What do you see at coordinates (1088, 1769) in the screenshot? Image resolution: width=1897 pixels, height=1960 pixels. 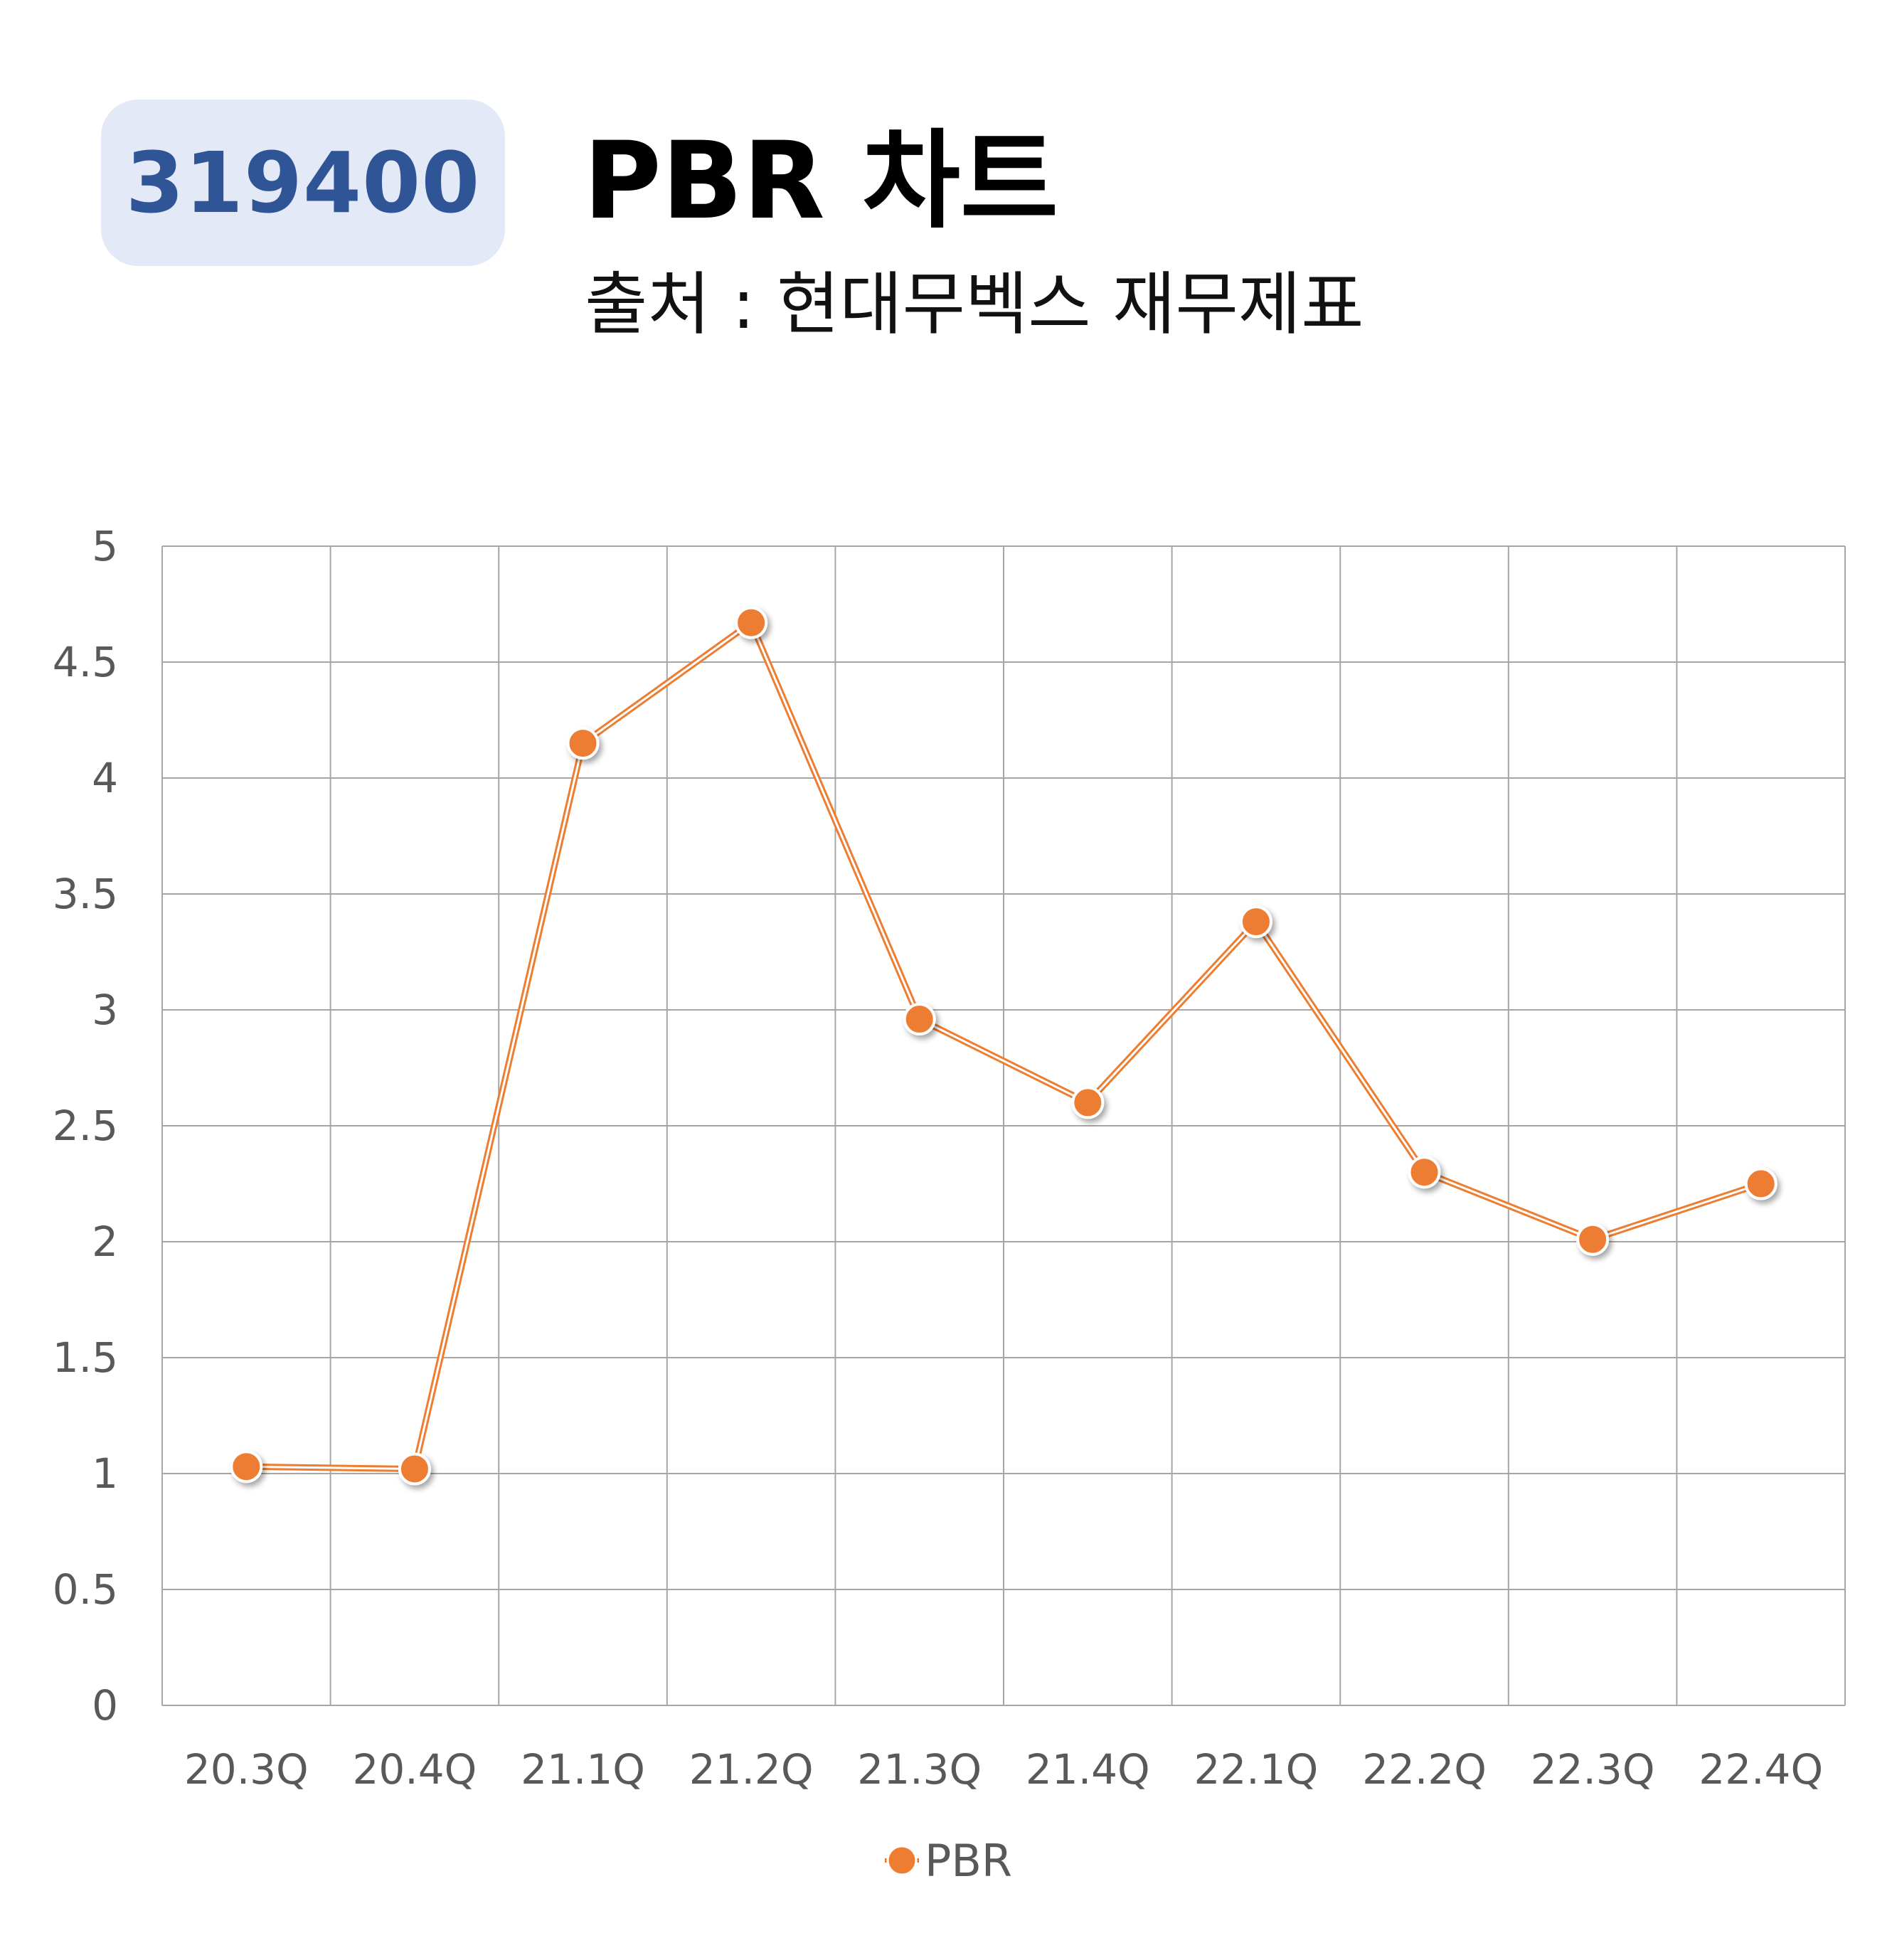 I see `x-tick-label: 21.4Q` at bounding box center [1088, 1769].